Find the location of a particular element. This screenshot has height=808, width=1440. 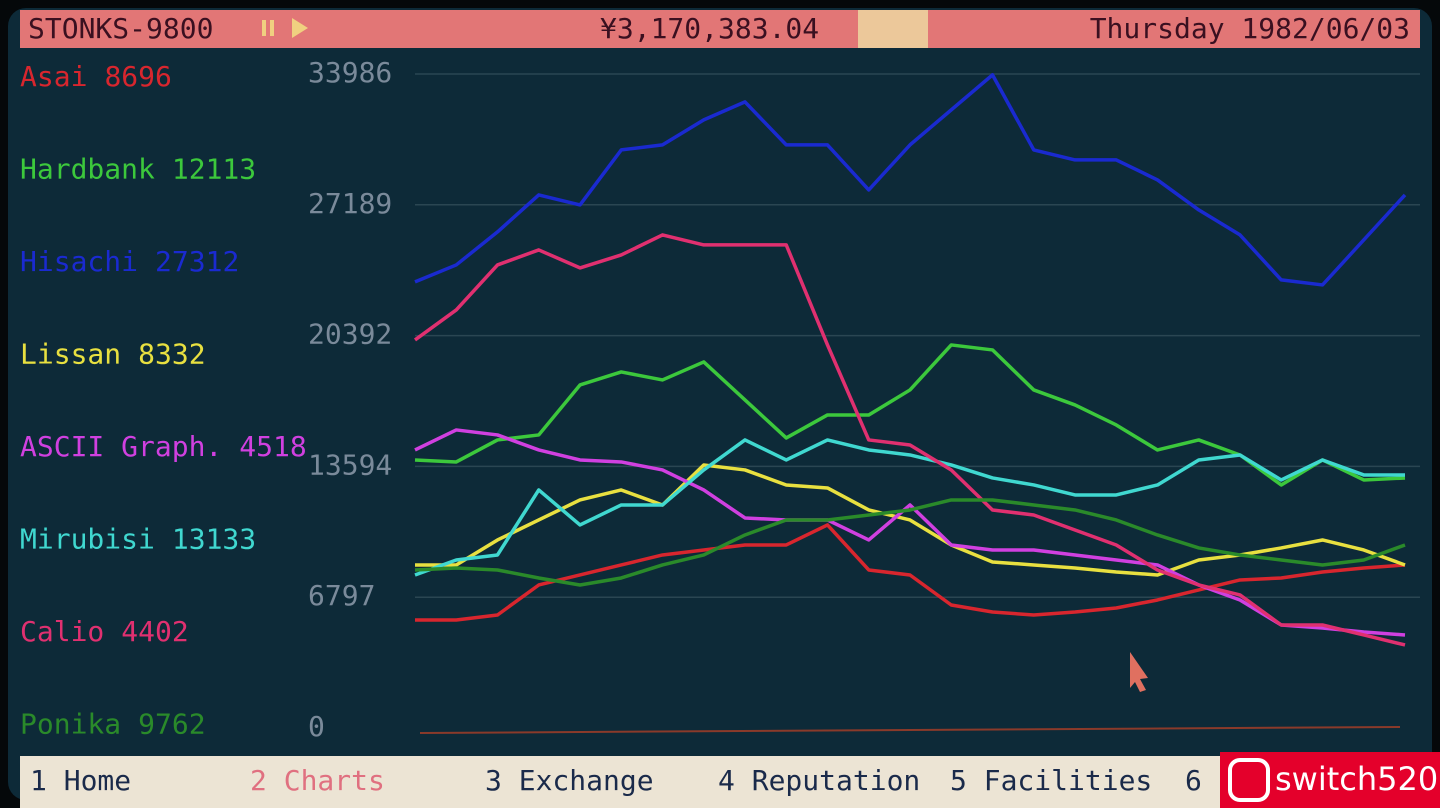

legend-item: Lissan 8332 is located at coordinates (113, 354).